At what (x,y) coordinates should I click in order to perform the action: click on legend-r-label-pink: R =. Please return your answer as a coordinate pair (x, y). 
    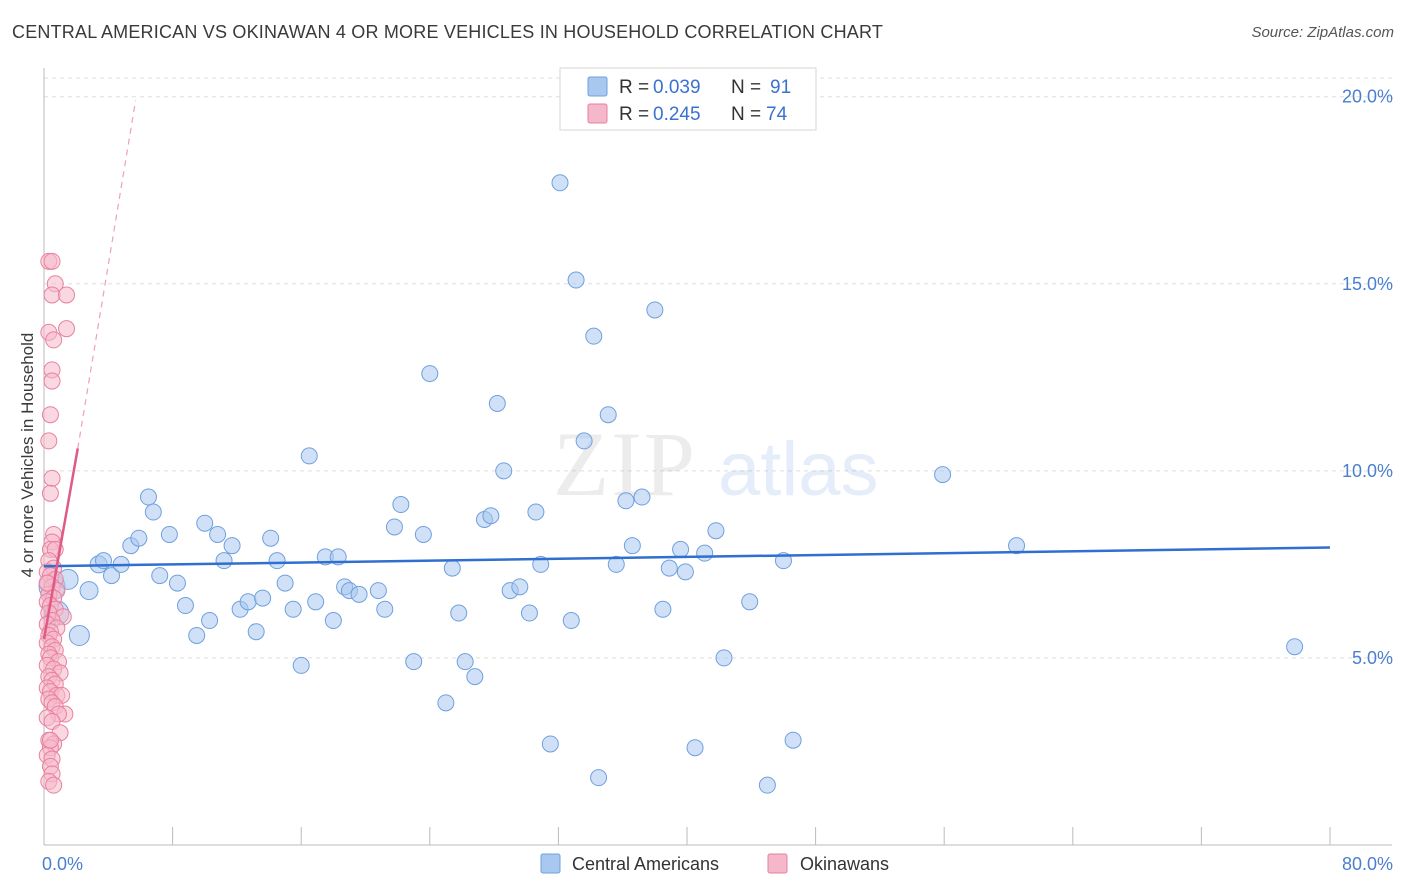
    Looking at the image, I should click on (634, 114).